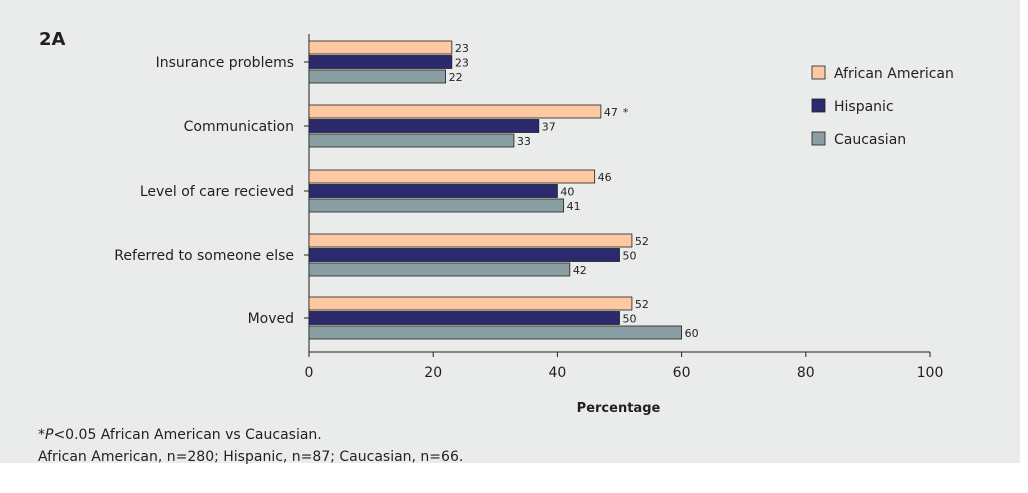 This screenshot has width=1028, height=493. I want to click on bar-communication-hispanic, so click(424, 126).